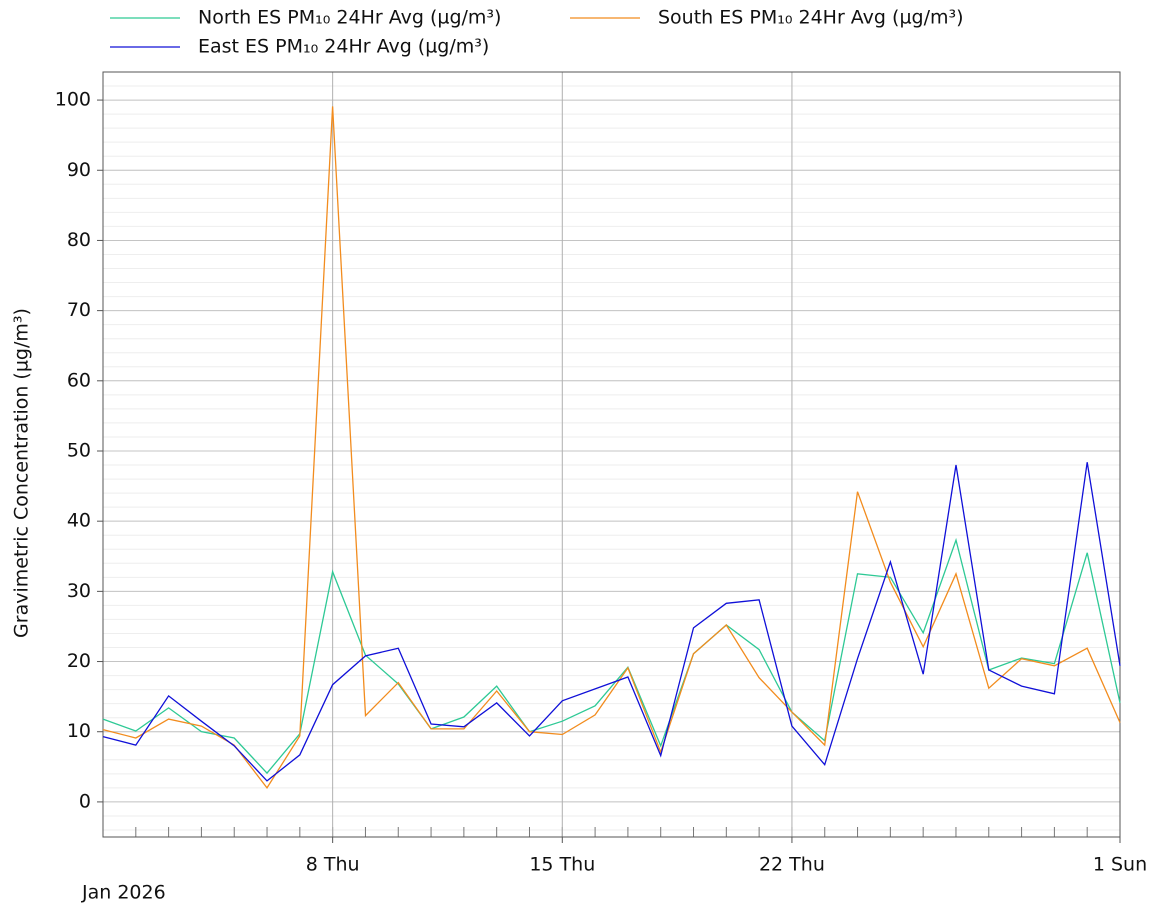  What do you see at coordinates (1120, 865) in the screenshot?
I see `x-tick-label: 1 Sun` at bounding box center [1120, 865].